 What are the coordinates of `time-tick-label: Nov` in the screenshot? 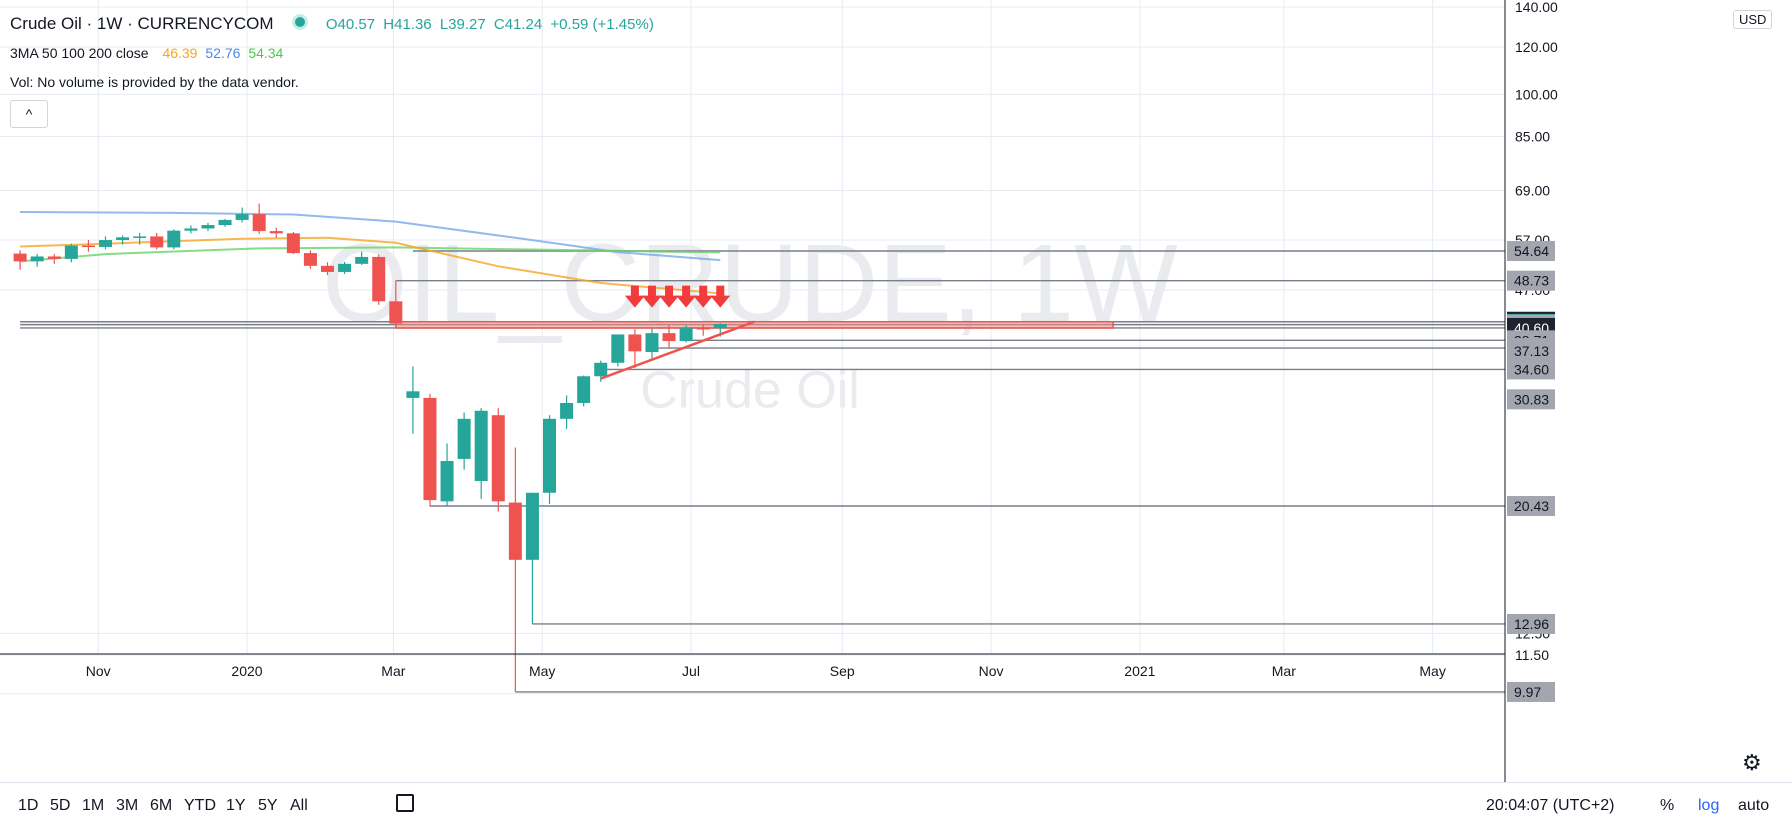 It's located at (991, 671).